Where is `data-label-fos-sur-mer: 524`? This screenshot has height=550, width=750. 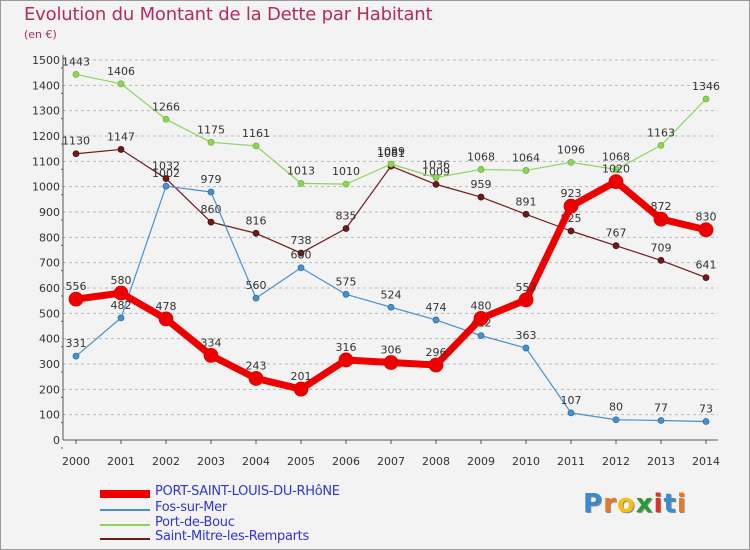
data-label-fos-sur-mer: 524 is located at coordinates (391, 294).